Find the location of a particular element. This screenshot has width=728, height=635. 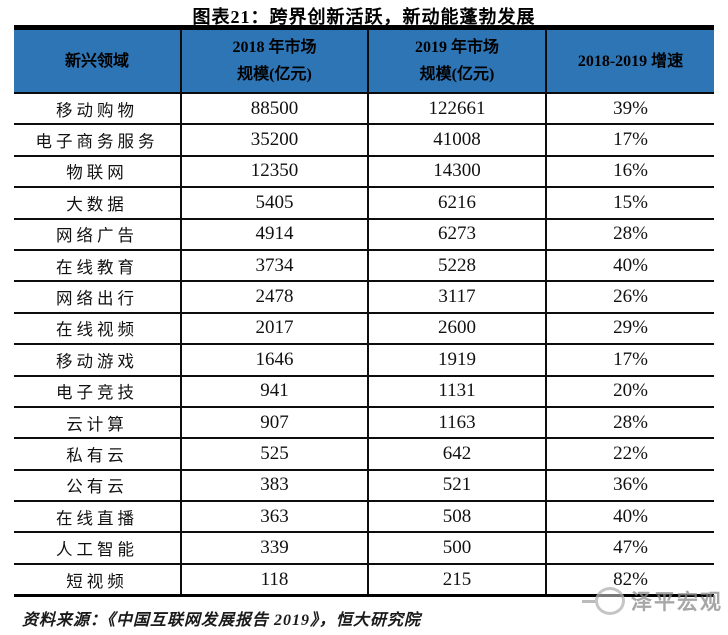

cell-2019-size: 521 is located at coordinates (457, 486).